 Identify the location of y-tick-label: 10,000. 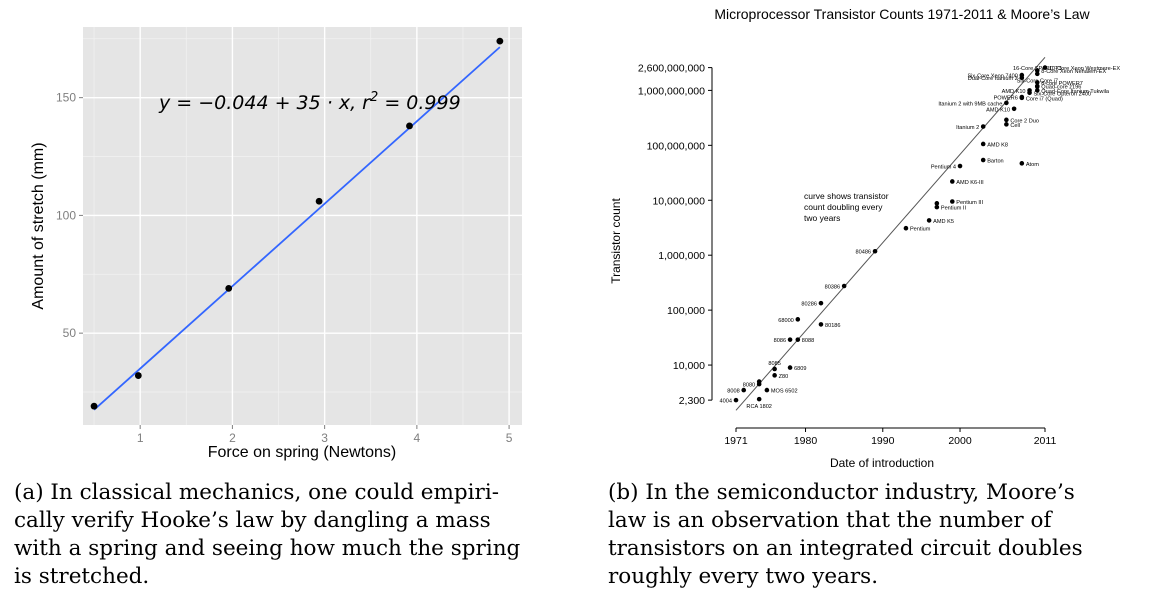
(689, 366).